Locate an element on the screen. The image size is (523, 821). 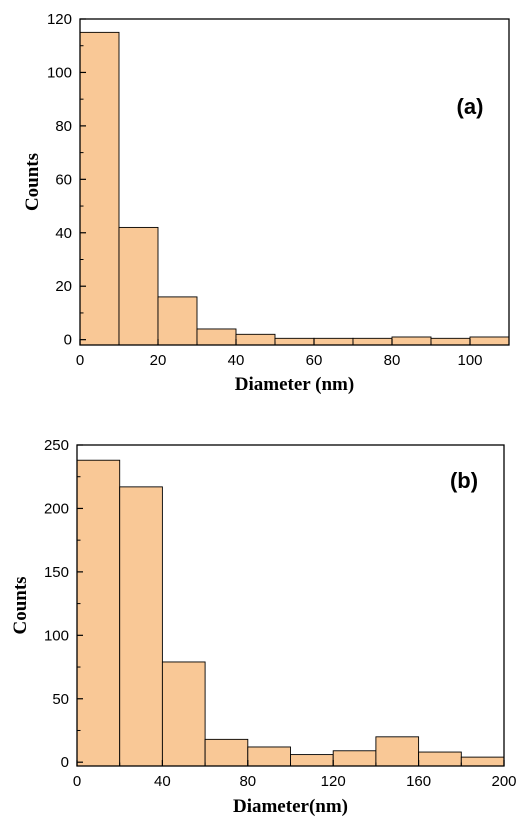
x-tick-label: 120 is located at coordinates (333, 781).